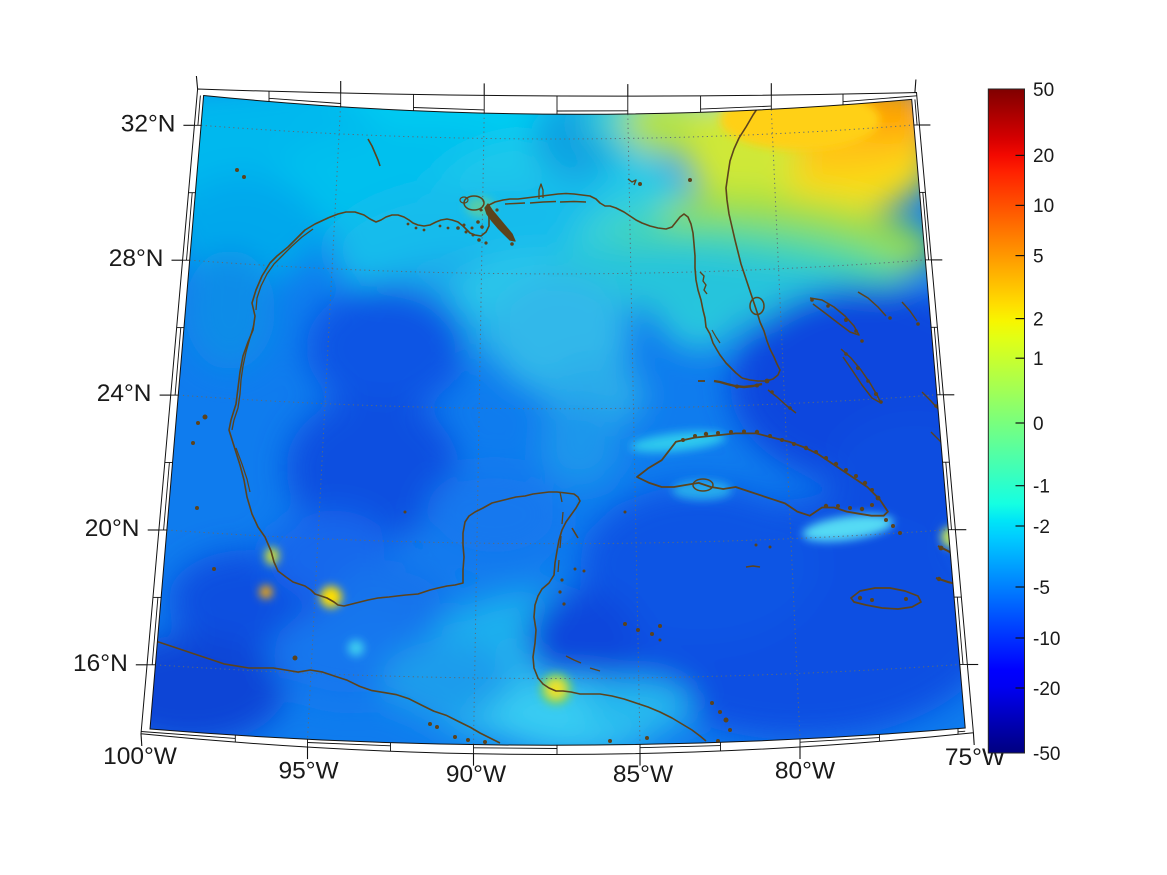 The height and width of the screenshot is (875, 1167). What do you see at coordinates (1043, 90) in the screenshot?
I see `svg-text: 50` at bounding box center [1043, 90].